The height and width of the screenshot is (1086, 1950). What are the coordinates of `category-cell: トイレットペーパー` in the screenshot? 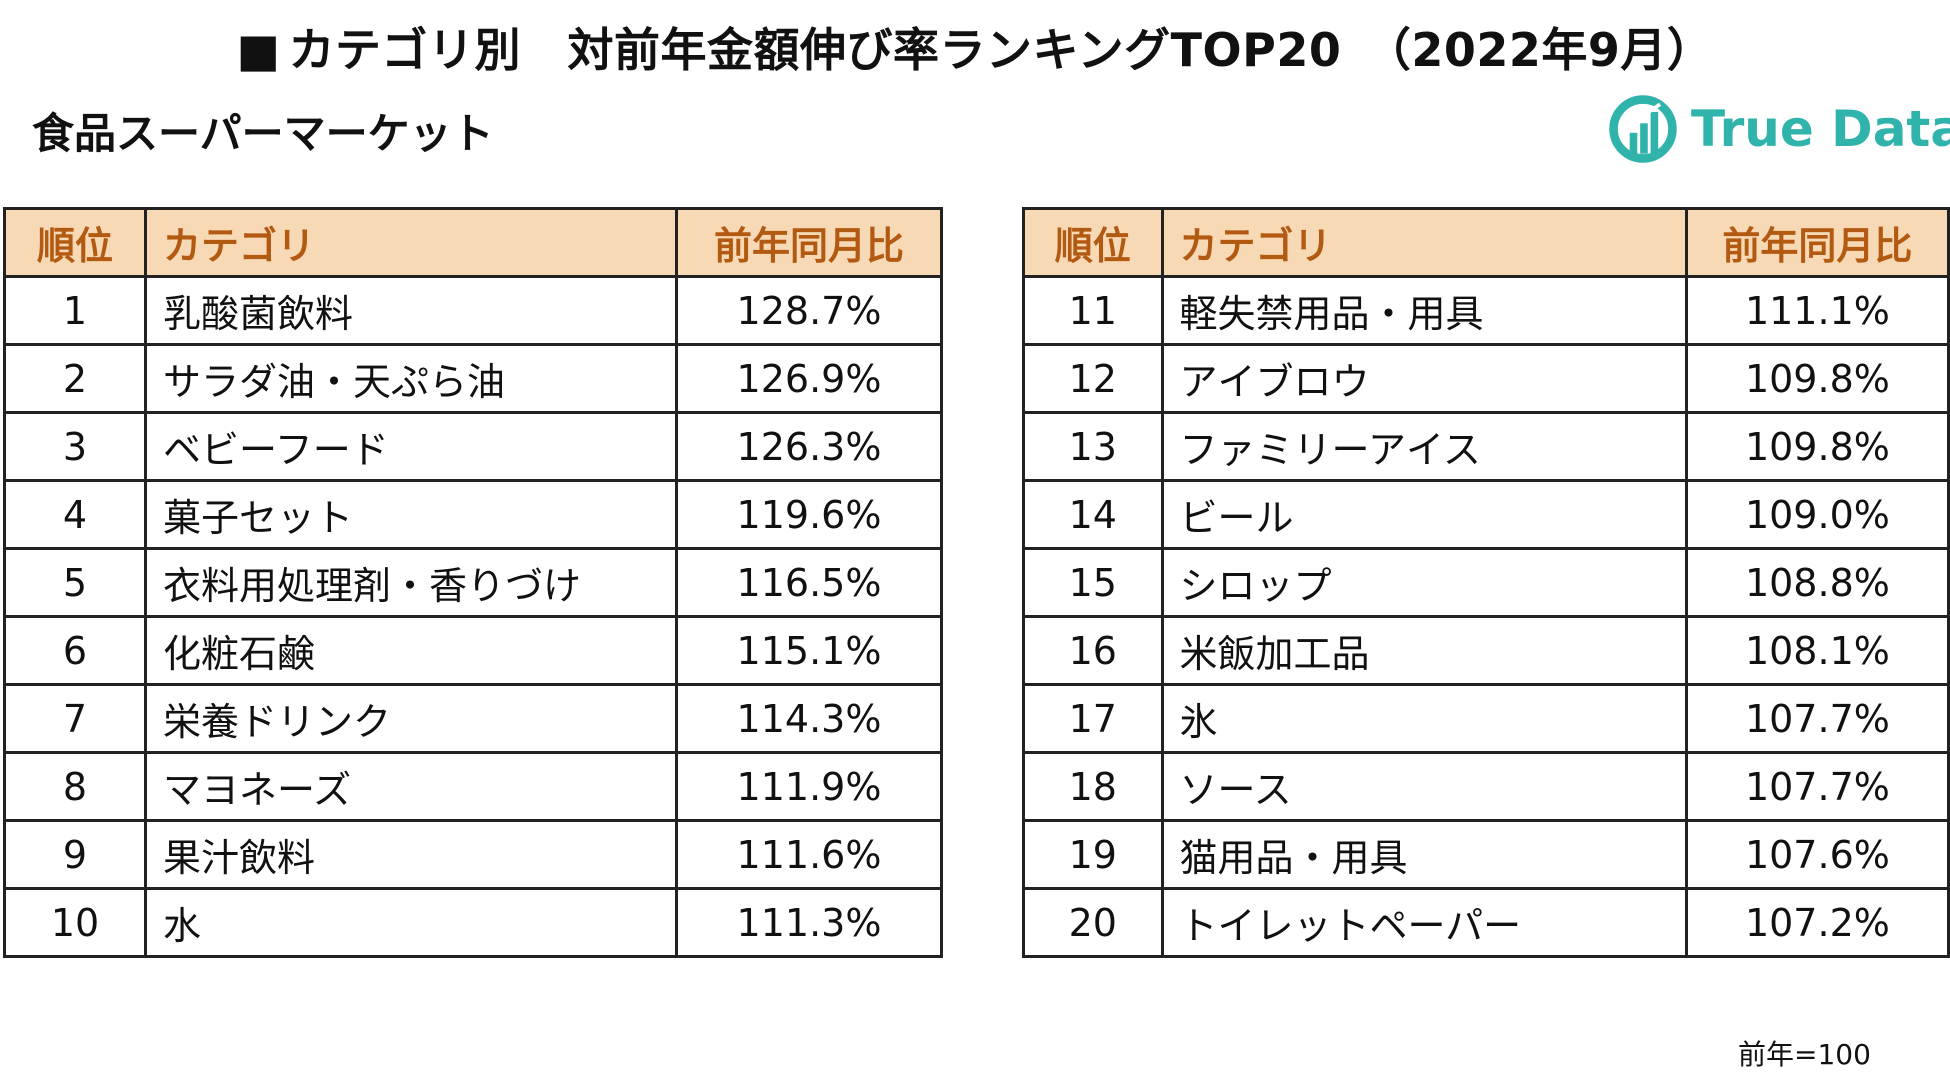 It's located at (1424, 922).